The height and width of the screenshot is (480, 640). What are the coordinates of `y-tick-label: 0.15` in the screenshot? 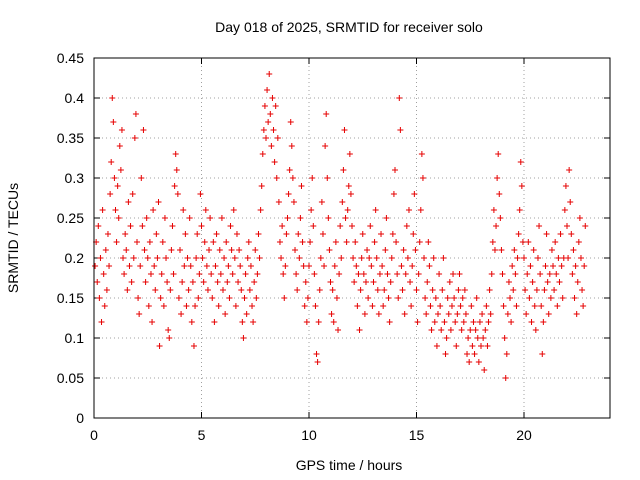 It's located at (70, 298).